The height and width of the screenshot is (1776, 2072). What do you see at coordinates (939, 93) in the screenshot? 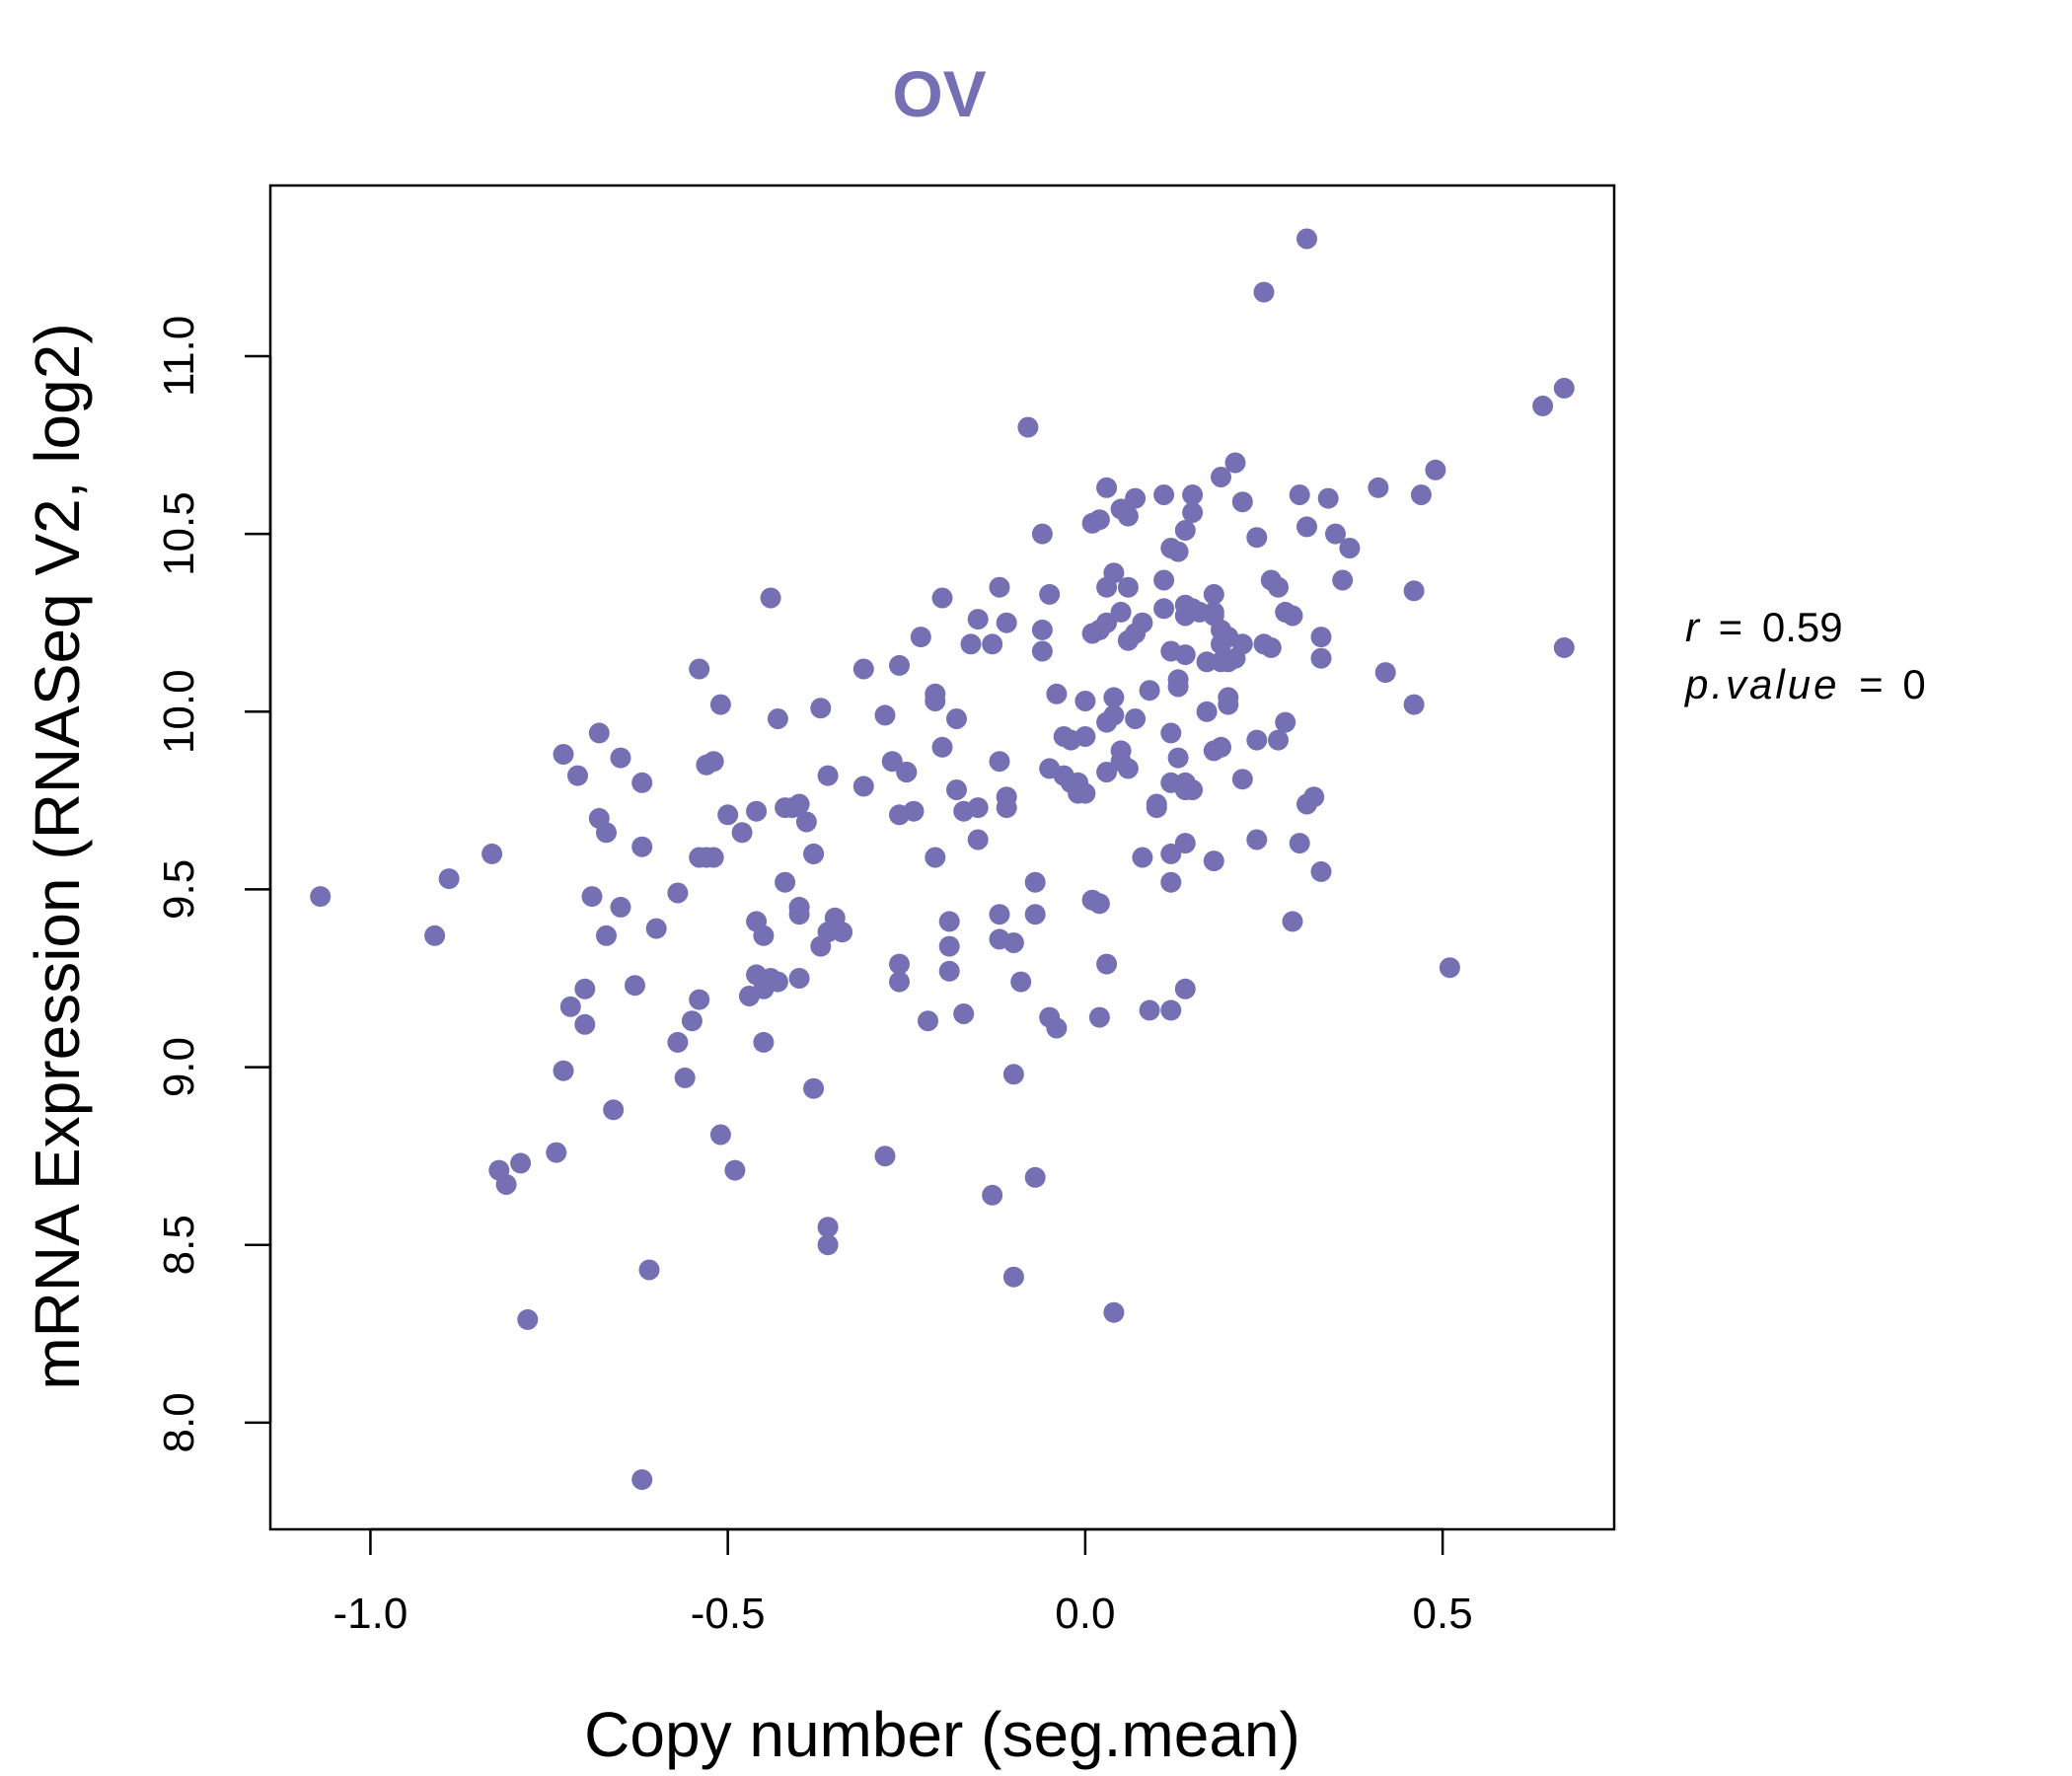
I see `chart-title: OV` at bounding box center [939, 93].